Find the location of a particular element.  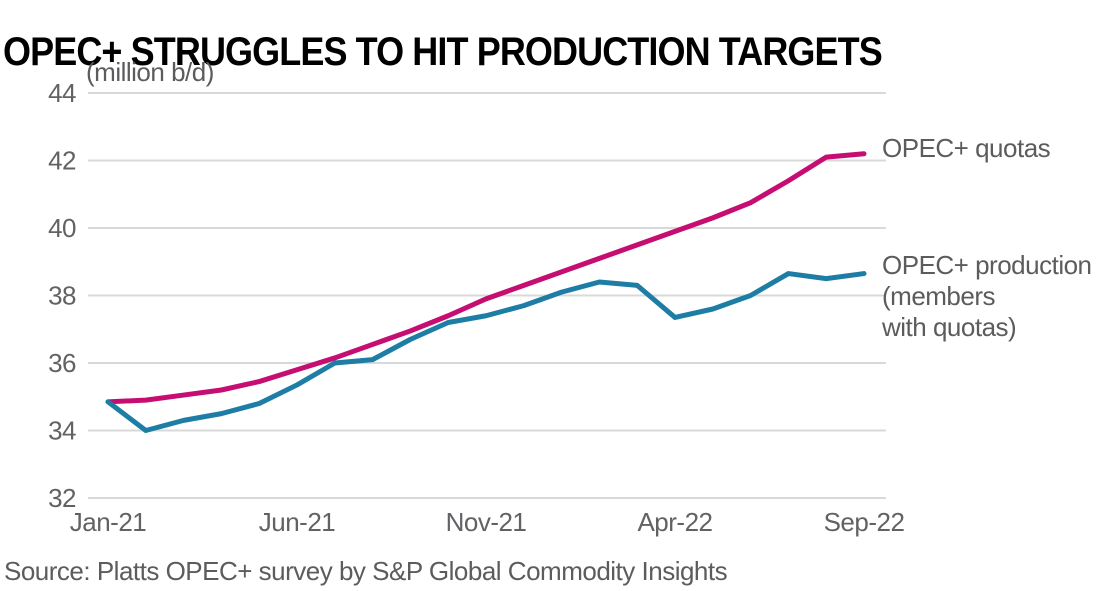

y-tick-label: 34 is located at coordinates (62, 431).